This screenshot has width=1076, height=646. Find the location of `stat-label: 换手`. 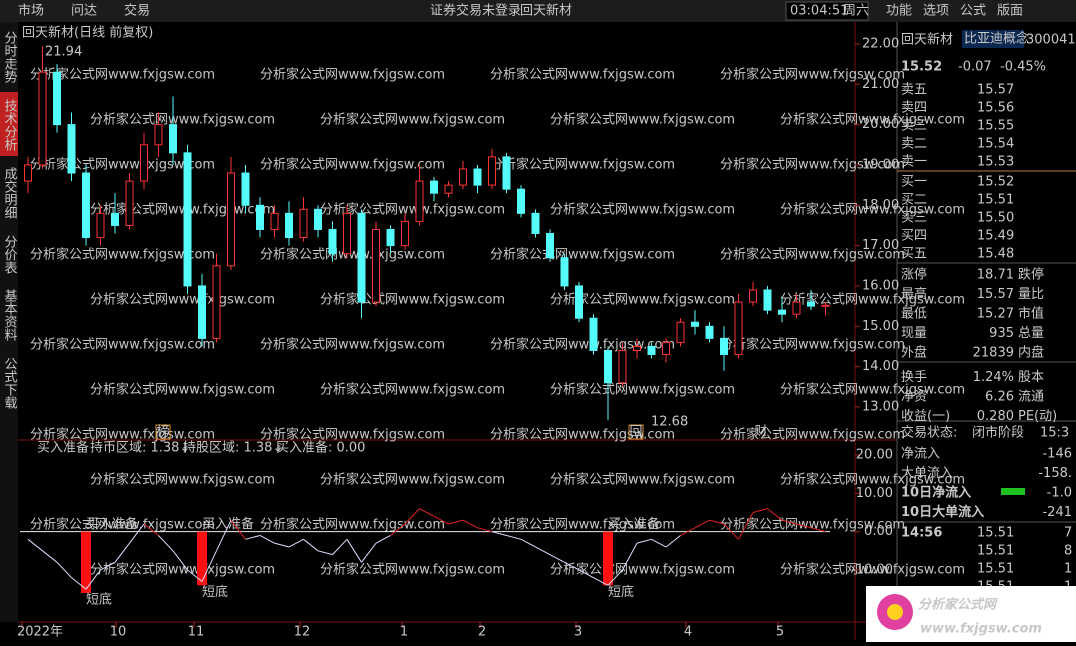

stat-label: 换手 is located at coordinates (914, 377).